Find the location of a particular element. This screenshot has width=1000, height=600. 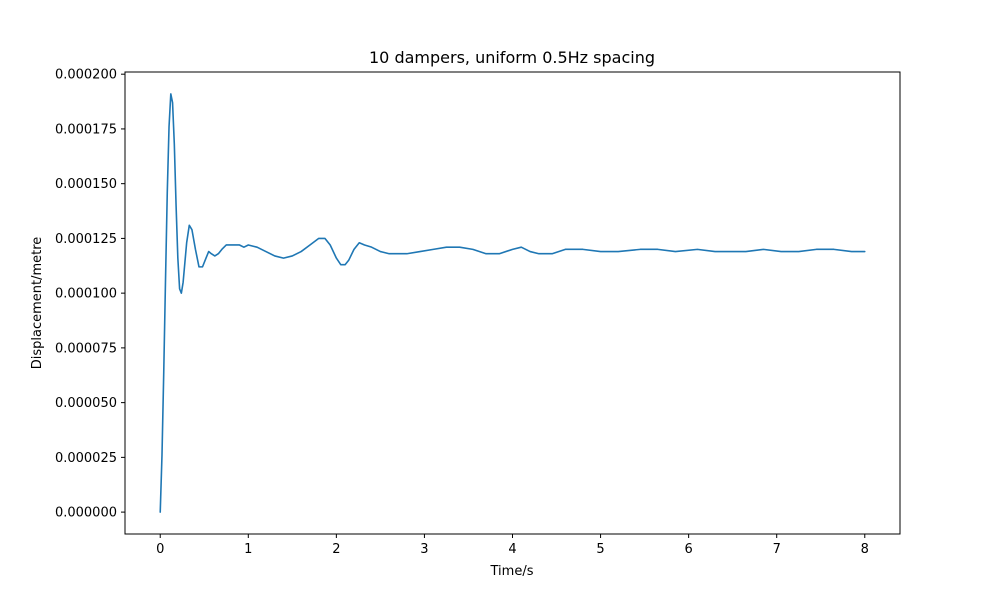

x-tick-label: 3 is located at coordinates (424, 549).